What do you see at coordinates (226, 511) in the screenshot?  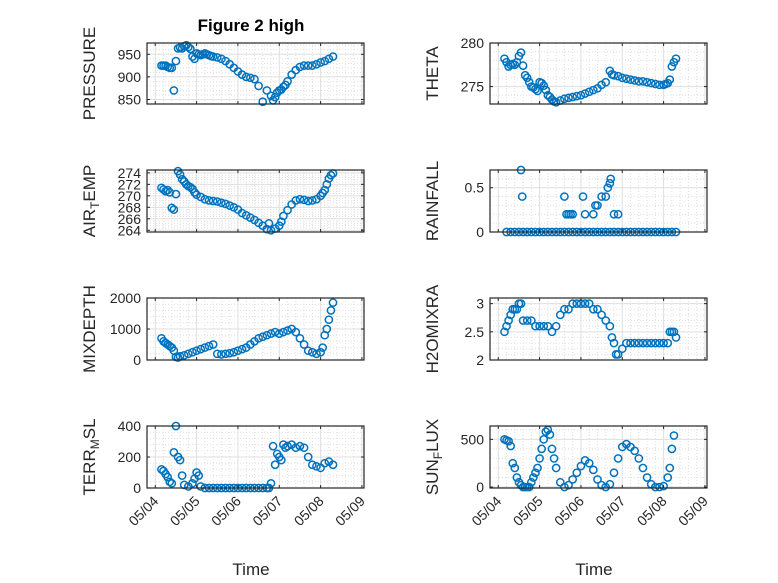 I see `x-tick-label: 05/06` at bounding box center [226, 511].